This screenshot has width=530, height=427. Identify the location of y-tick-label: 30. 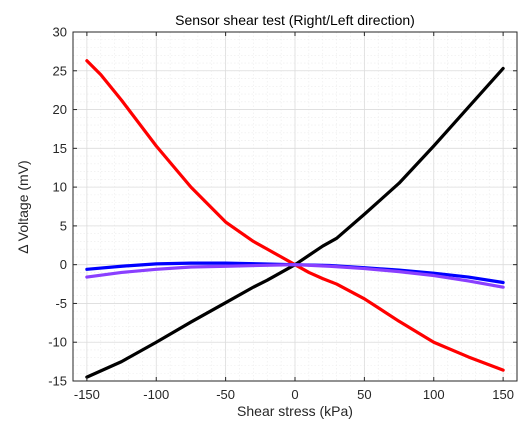
(60, 32).